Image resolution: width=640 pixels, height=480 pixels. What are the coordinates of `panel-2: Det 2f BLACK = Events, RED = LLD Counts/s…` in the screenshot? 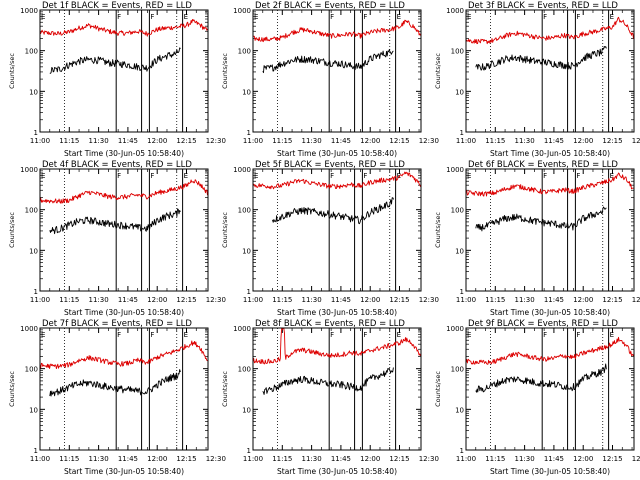 It's located at (330, 79).